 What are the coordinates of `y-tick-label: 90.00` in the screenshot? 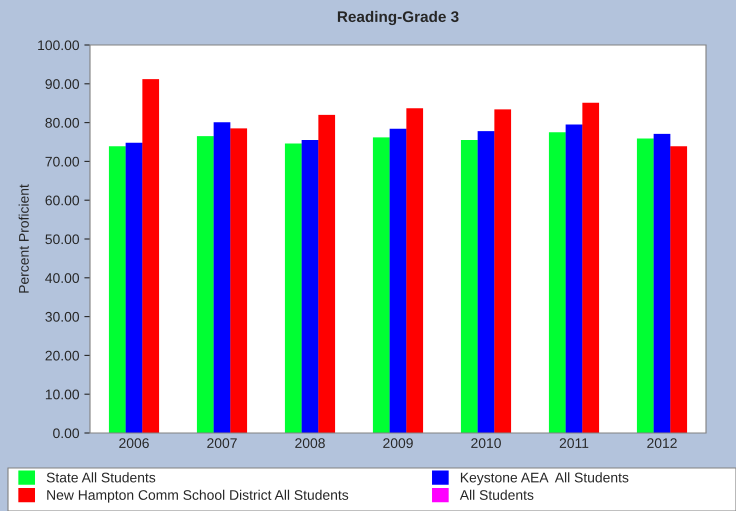 It's located at (62, 84).